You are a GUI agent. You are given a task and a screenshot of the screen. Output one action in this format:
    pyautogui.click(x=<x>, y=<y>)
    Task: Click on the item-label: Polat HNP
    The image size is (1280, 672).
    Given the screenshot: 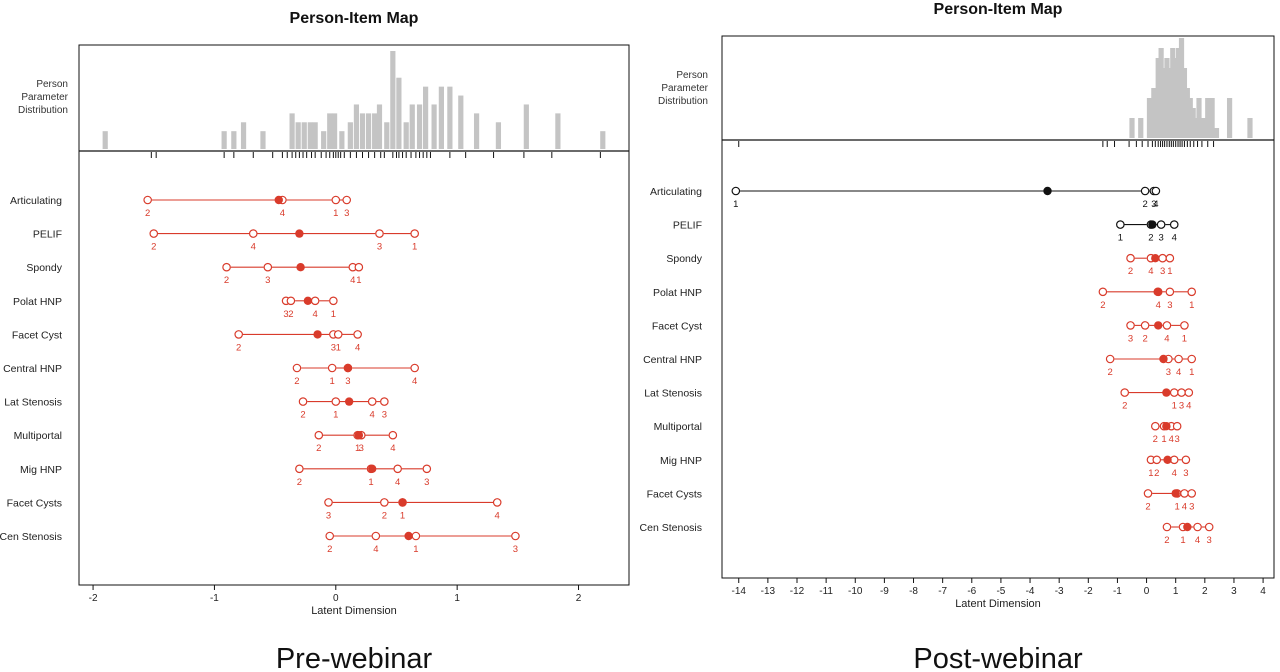 What is the action you would take?
    pyautogui.click(x=37, y=302)
    